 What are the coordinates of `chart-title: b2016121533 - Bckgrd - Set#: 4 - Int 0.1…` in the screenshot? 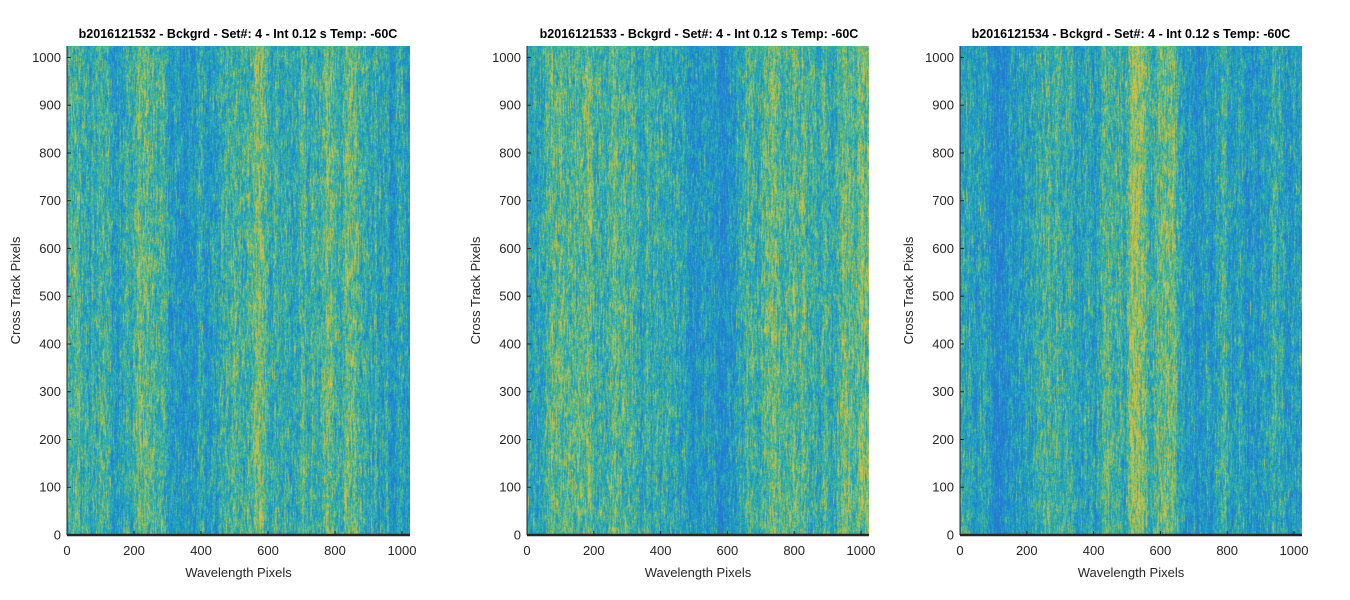 It's located at (699, 34).